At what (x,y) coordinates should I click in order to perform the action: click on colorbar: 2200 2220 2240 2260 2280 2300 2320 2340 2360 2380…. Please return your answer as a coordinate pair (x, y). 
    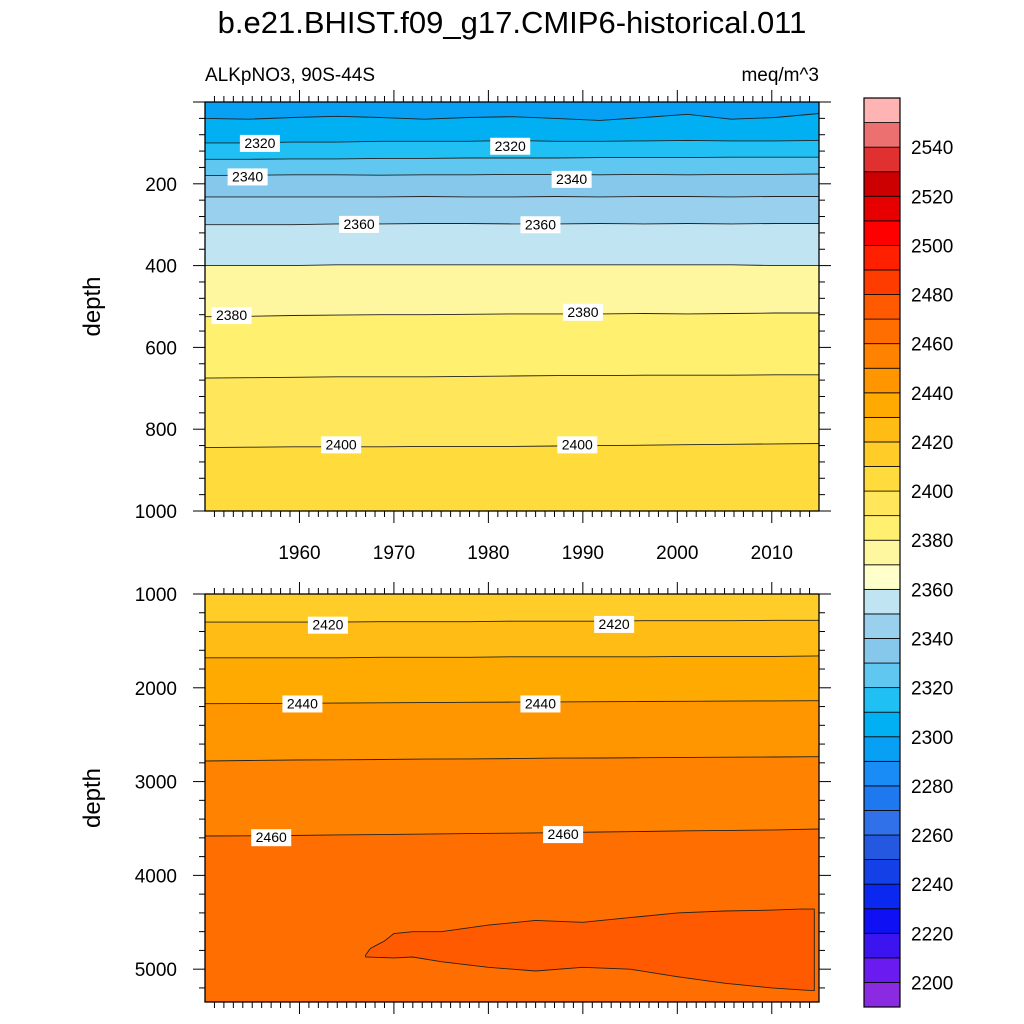
    Looking at the image, I should click on (908, 552).